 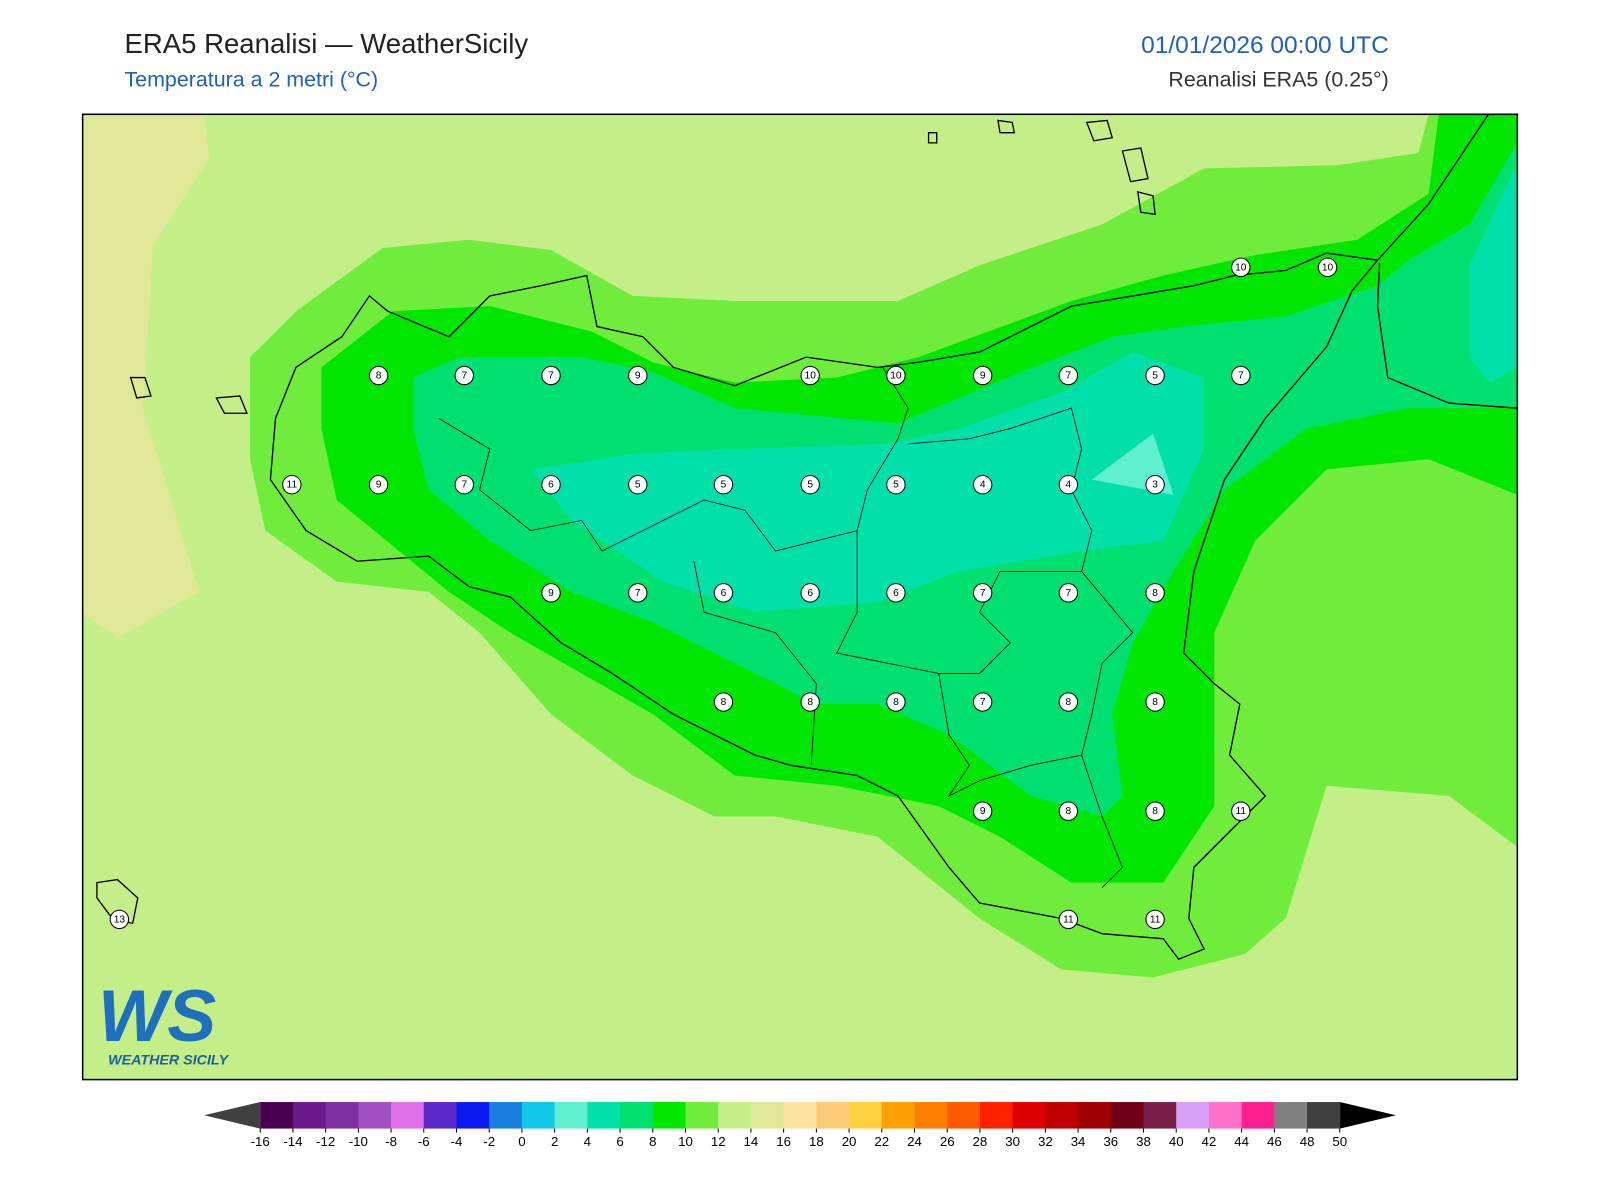 What do you see at coordinates (980, 1141) in the screenshot?
I see `colorbar-tick-label: 28` at bounding box center [980, 1141].